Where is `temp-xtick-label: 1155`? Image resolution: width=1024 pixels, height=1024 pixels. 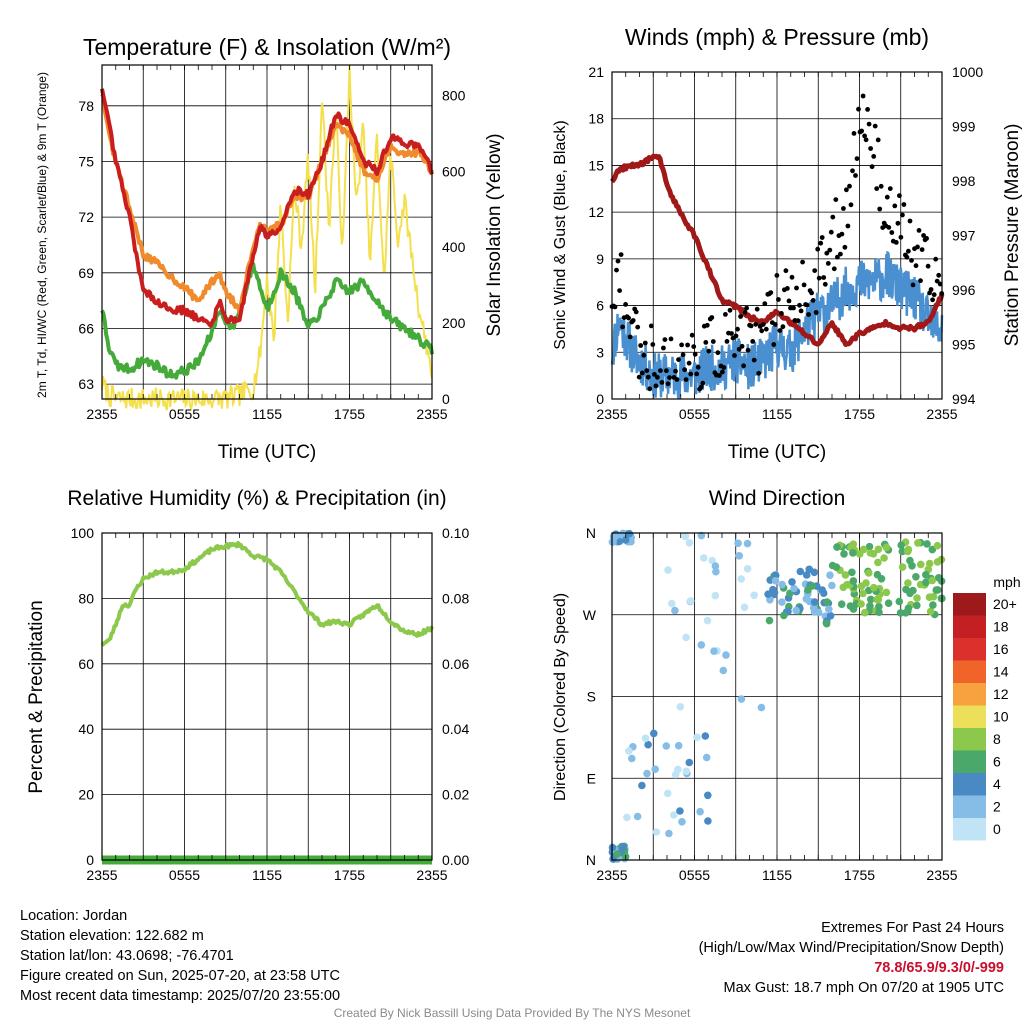 temp-xtick-label: 1155 is located at coordinates (267, 414).